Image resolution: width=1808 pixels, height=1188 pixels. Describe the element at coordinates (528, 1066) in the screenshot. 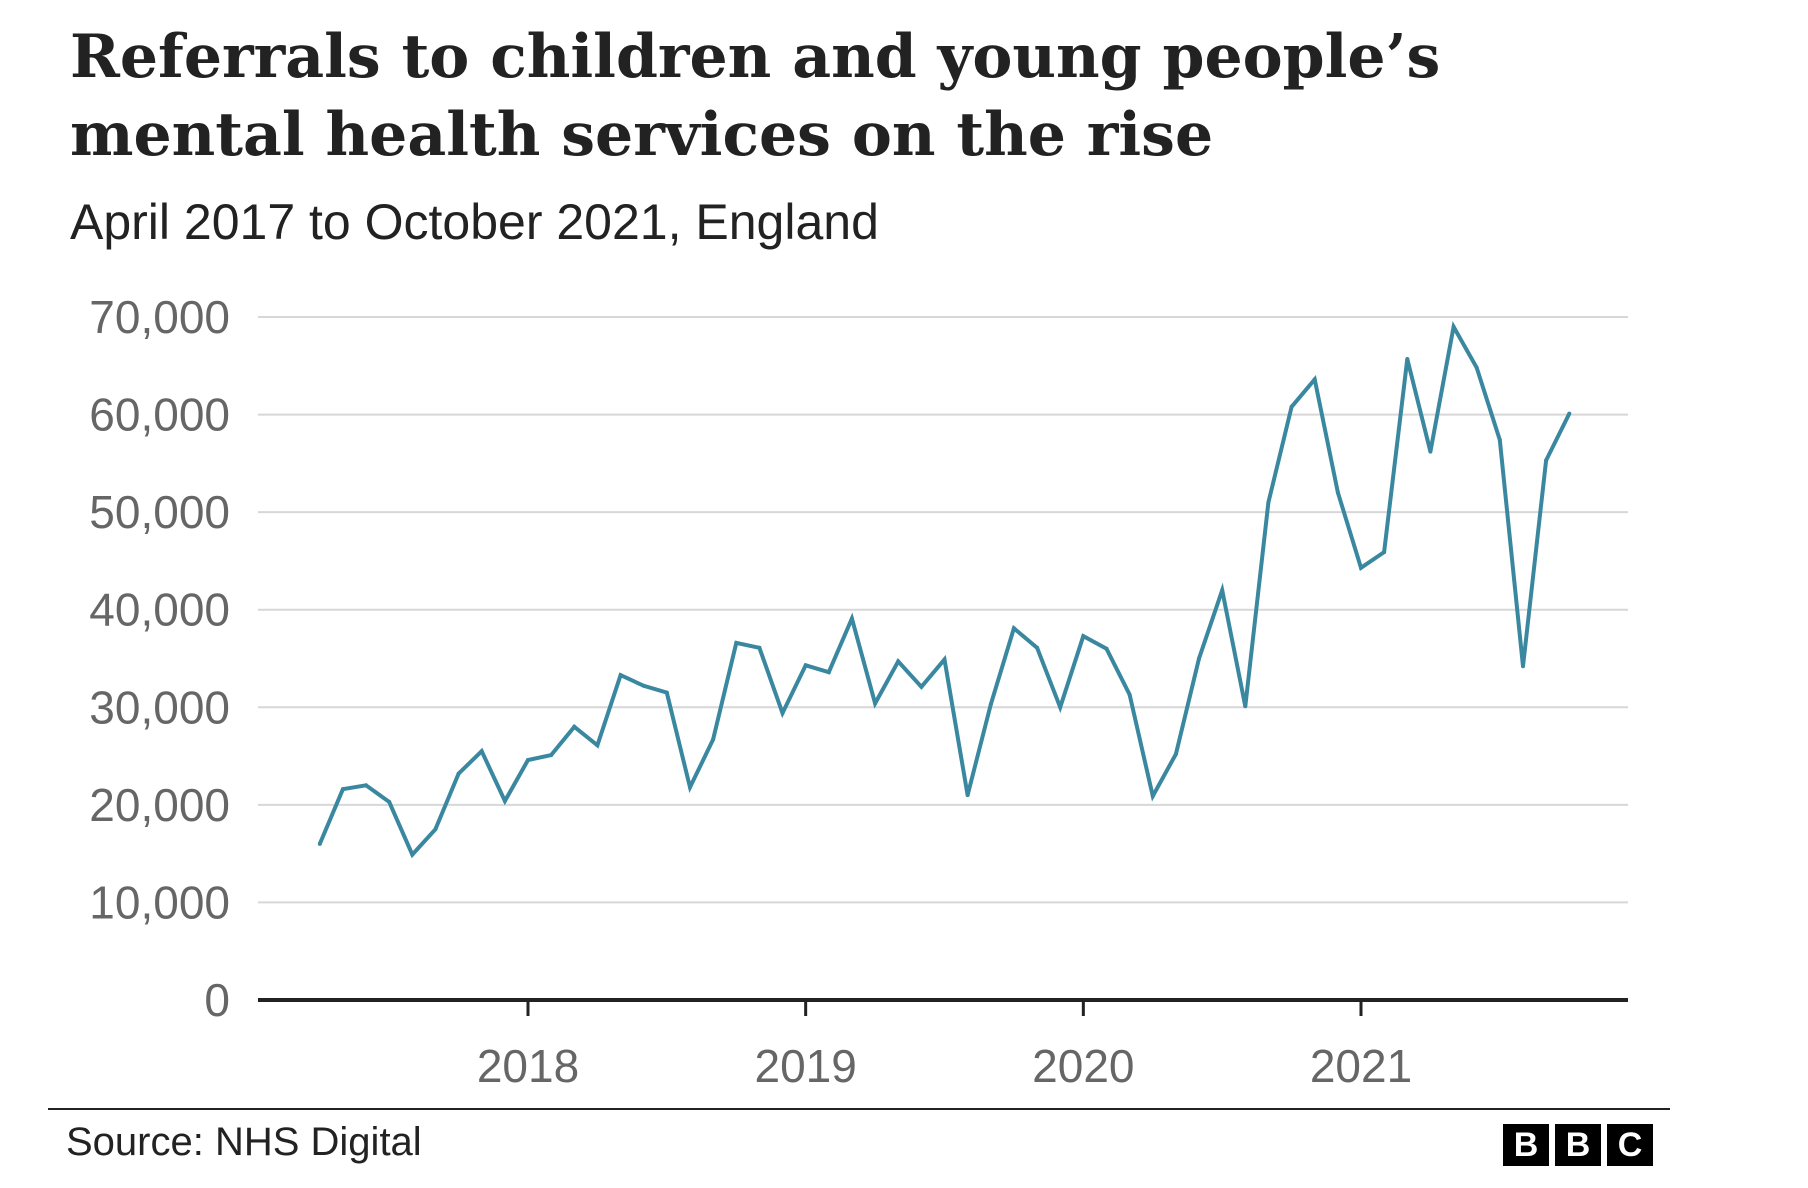

I see `x-tick-label: 2018` at that location.